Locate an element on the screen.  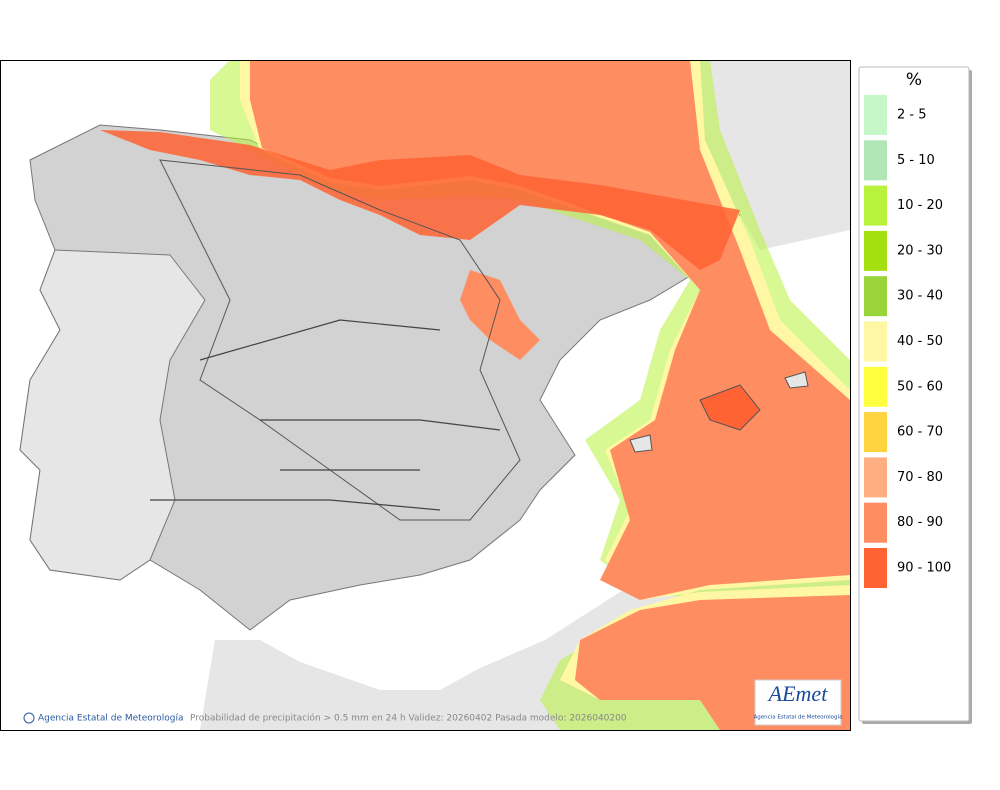
legend-label: 20 - 30 is located at coordinates (920, 250).